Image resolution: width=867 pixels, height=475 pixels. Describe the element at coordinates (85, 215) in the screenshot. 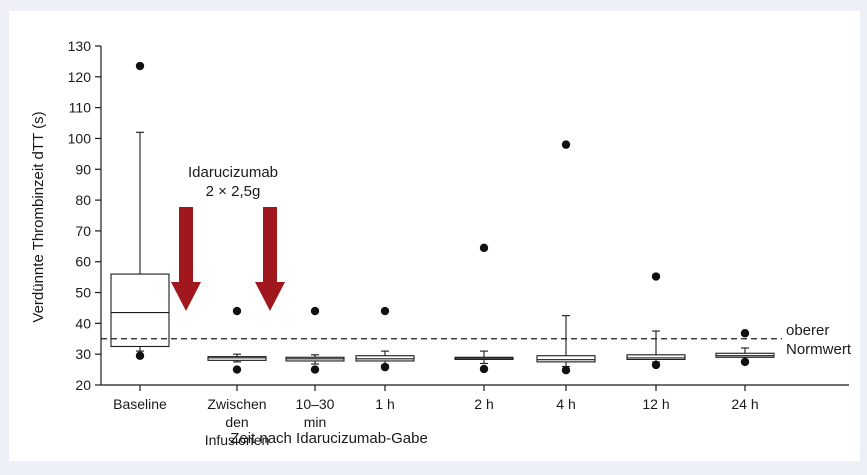

I see `y-axis: 20 30 40 50 60 70 80 90 100 110 120 130` at that location.